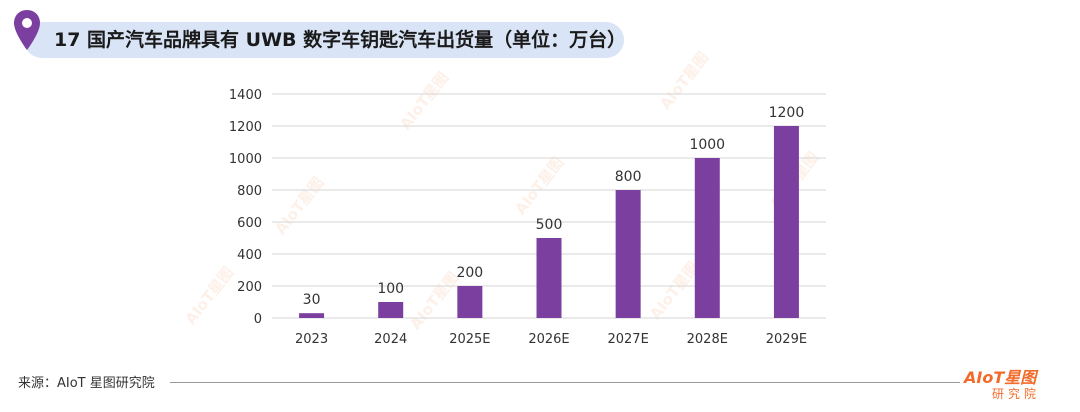 This screenshot has height=412, width=1080. I want to click on data-label: 500, so click(549, 225).